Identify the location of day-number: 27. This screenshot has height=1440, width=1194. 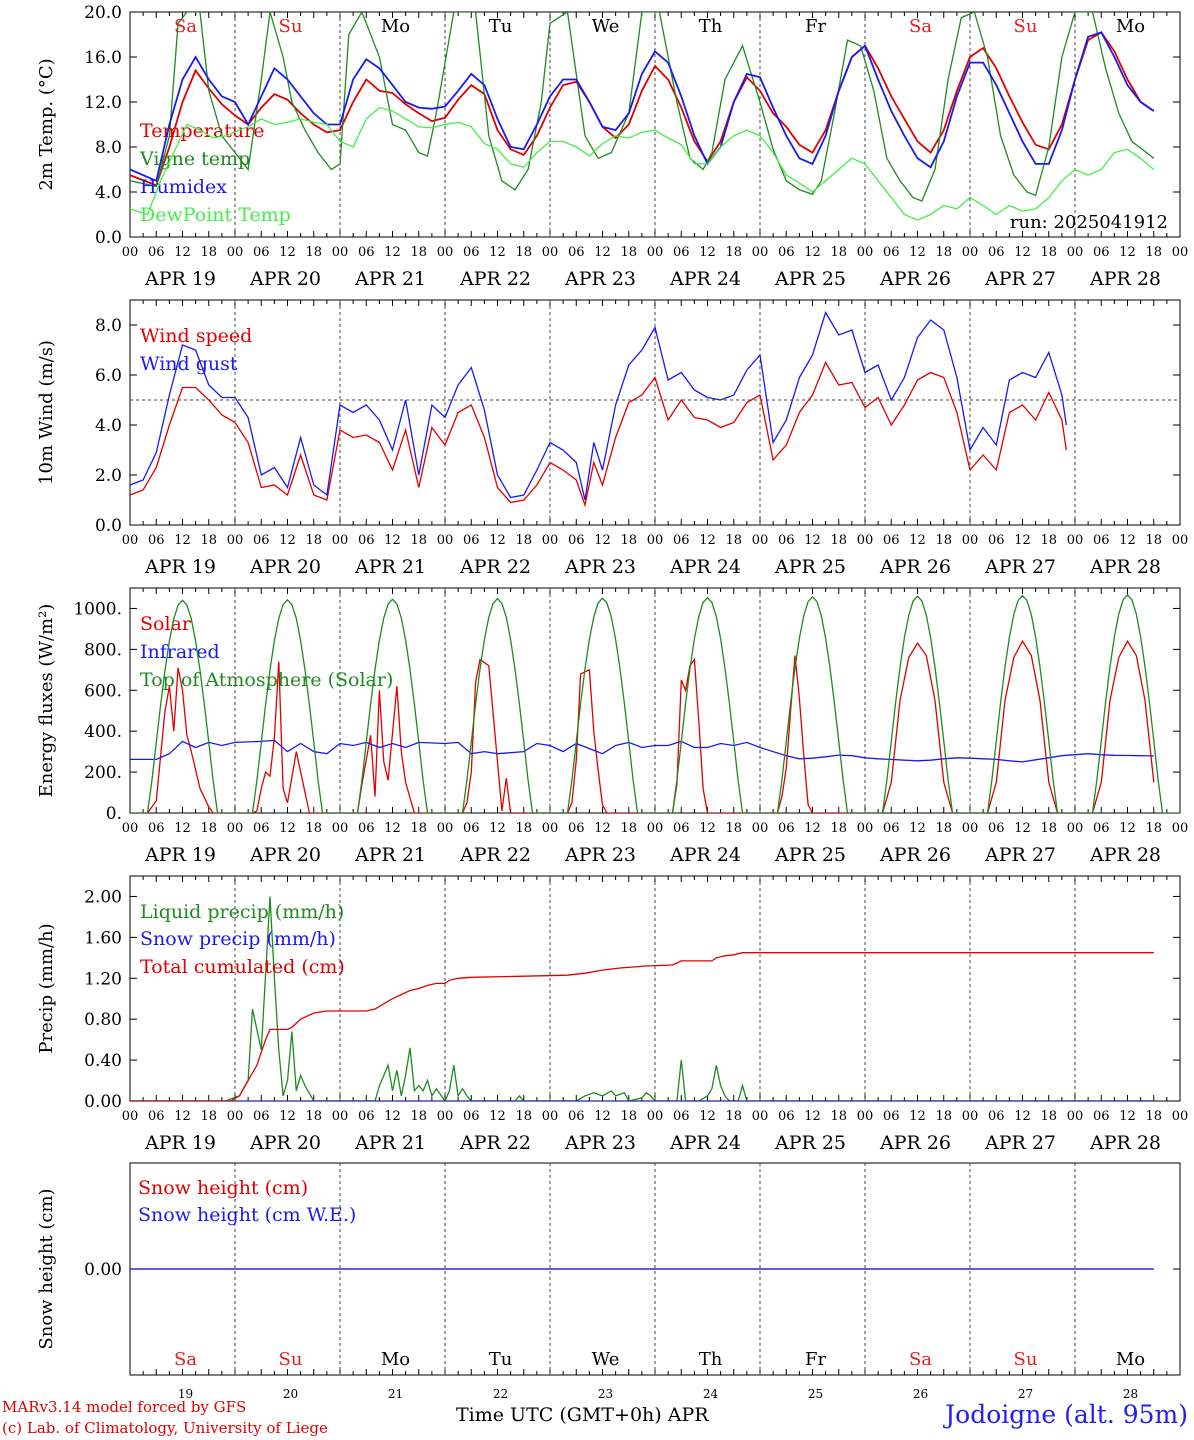
(1025, 1394).